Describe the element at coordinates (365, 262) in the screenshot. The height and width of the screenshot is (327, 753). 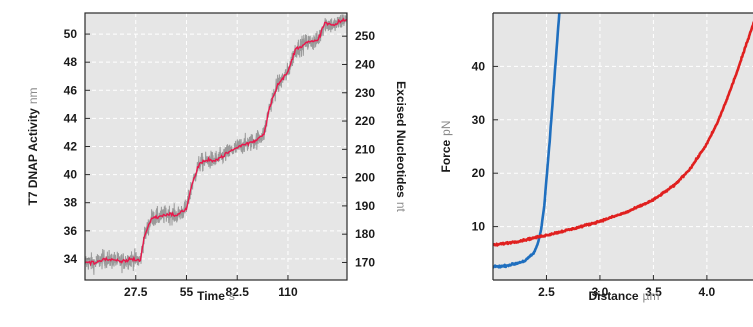
I see `y2-tick-label: 170` at that location.